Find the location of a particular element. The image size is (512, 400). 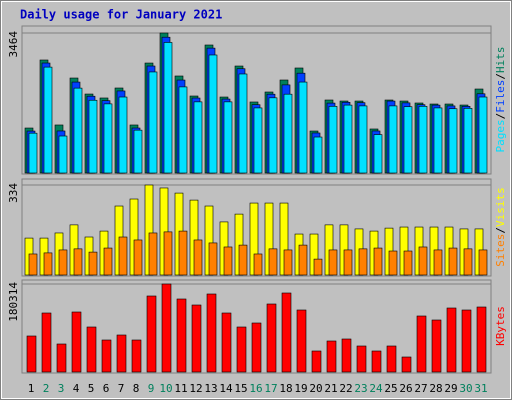

legend-entry: KBytes is located at coordinates (500, 326).